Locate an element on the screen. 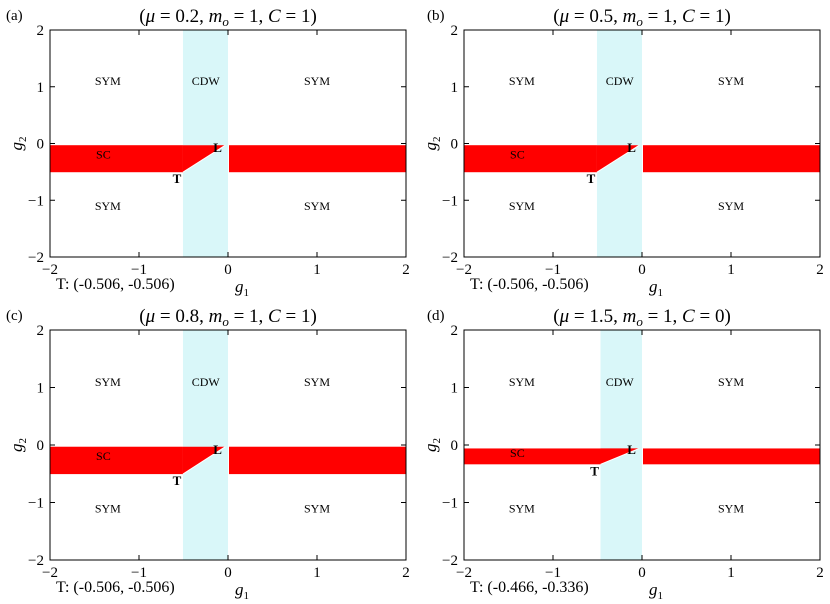 The width and height of the screenshot is (830, 604). panel-label: (c) is located at coordinates (14, 316).